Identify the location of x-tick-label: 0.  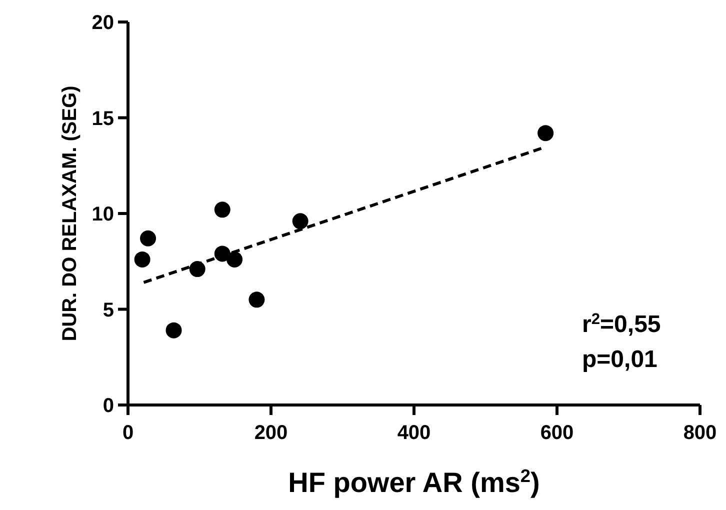
(128, 433).